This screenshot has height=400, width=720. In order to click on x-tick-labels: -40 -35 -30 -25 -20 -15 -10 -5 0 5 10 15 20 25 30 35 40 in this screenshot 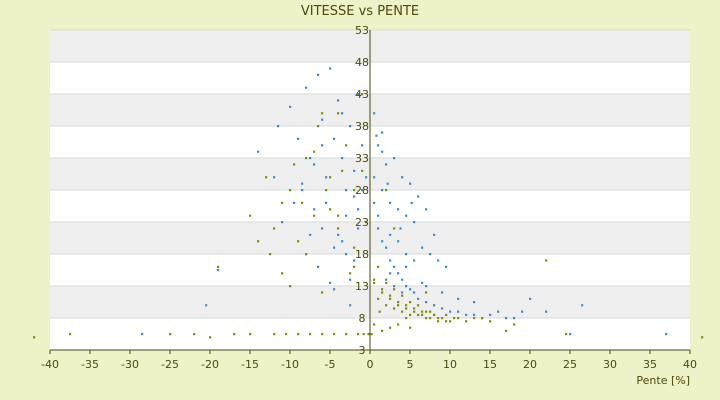, I will do `click(369, 360)`.